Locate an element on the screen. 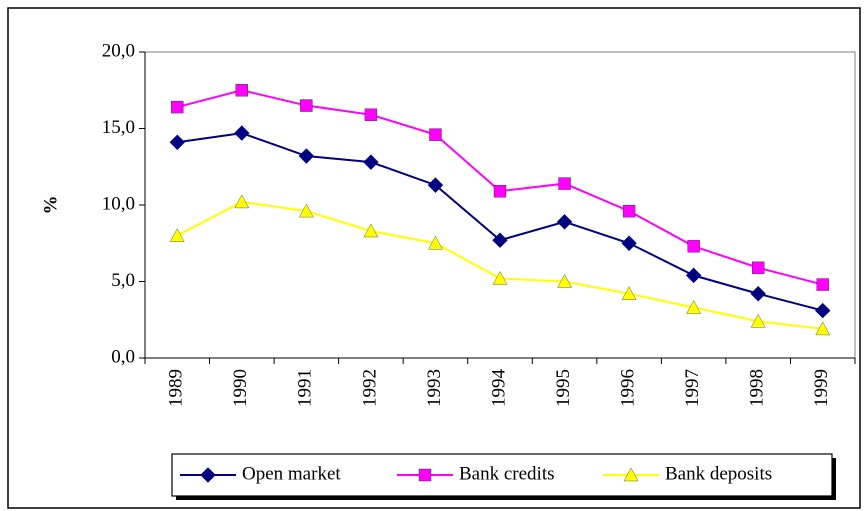 Image resolution: width=867 pixels, height=511 pixels. x-tick-label: 1989 is located at coordinates (176, 388).